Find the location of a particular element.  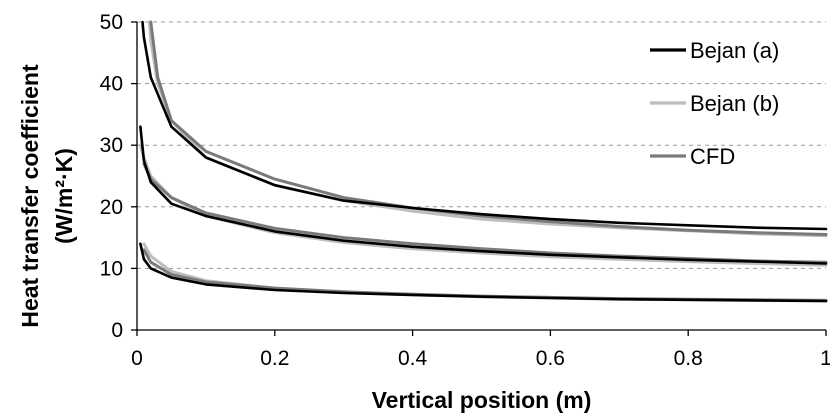

series-line-bejan-a-lower is located at coordinates (483, 272).